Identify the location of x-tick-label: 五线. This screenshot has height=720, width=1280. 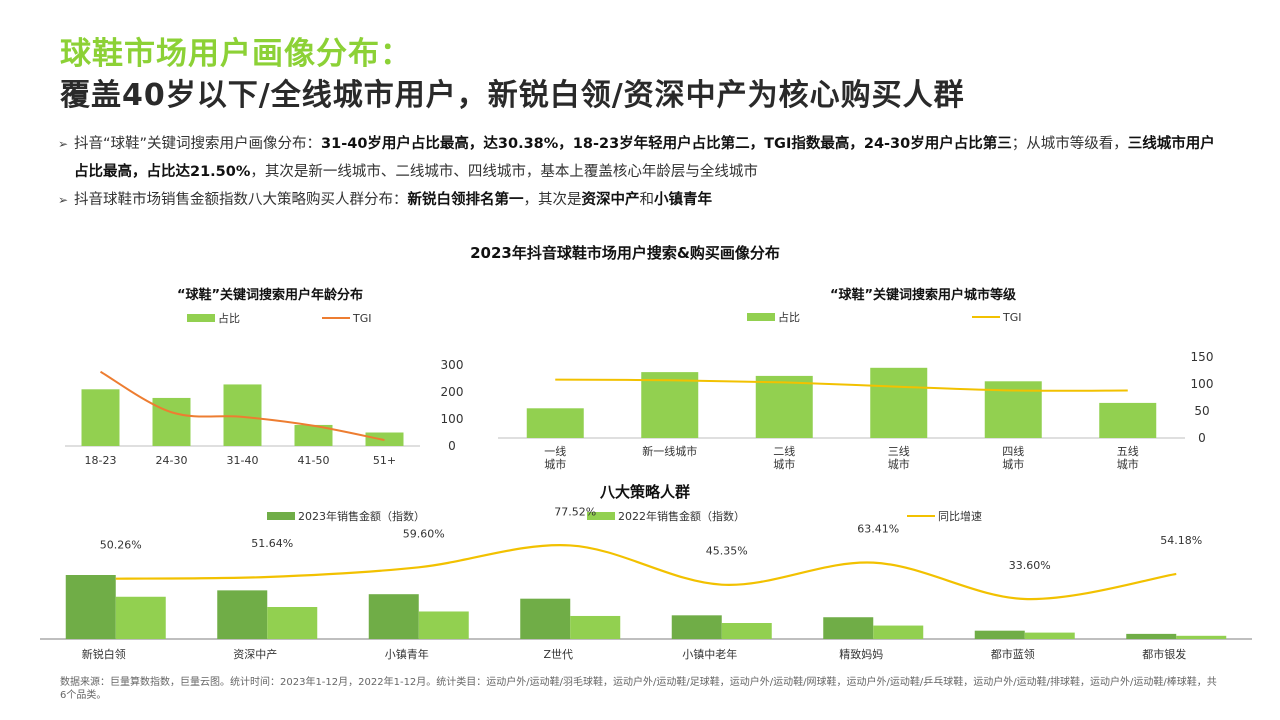
(1128, 451).